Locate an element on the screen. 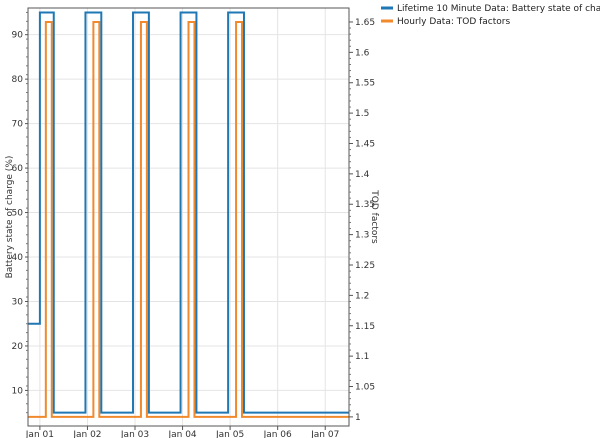  left-axis: 10 20 30 40 50 60 70 80 90 is located at coordinates (20, 212).